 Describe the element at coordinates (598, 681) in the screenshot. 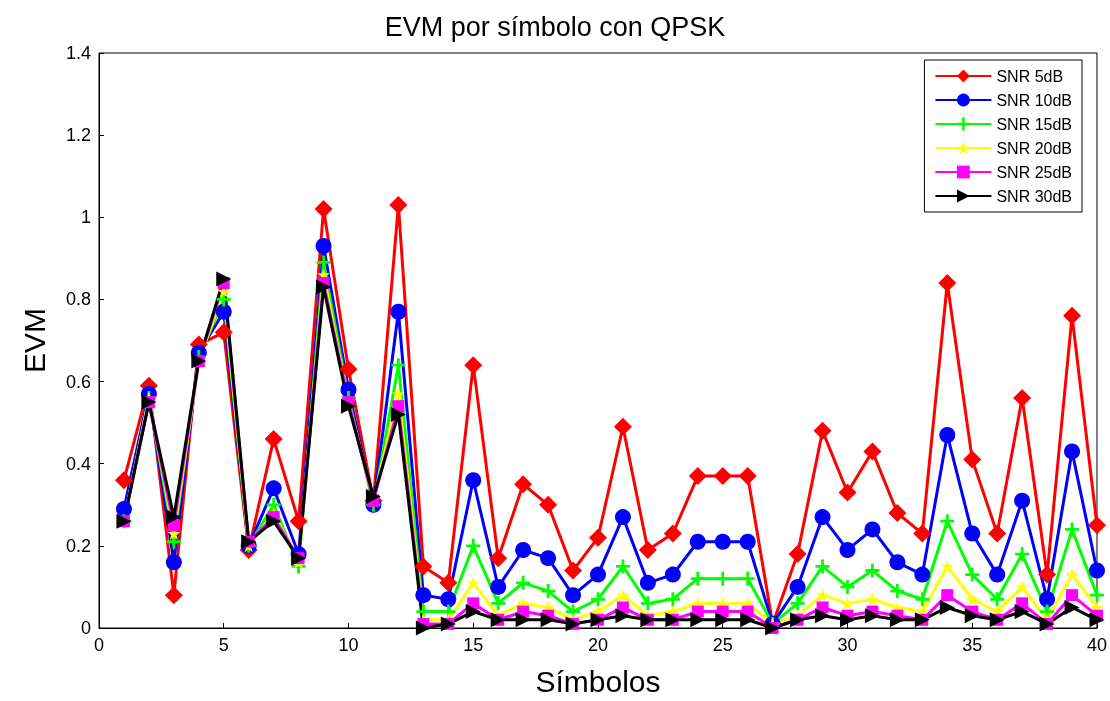

I see `x-axis-title: Símbolos` at that location.